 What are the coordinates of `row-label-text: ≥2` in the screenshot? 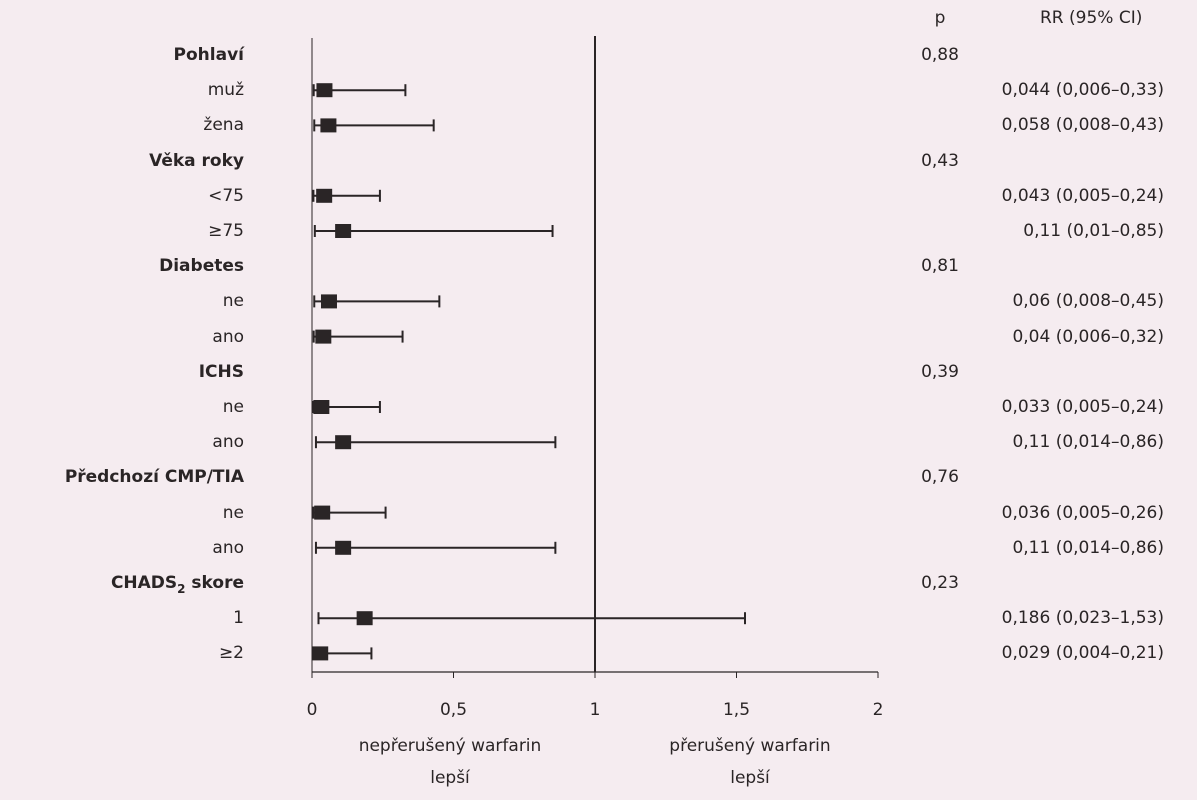 It's located at (231, 653).